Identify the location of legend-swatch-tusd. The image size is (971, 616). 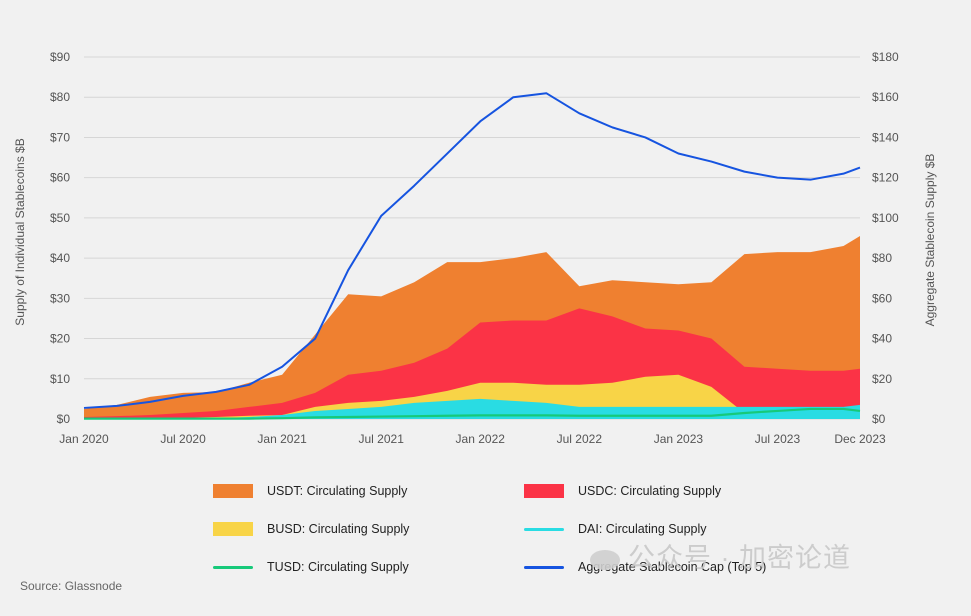
(233, 567).